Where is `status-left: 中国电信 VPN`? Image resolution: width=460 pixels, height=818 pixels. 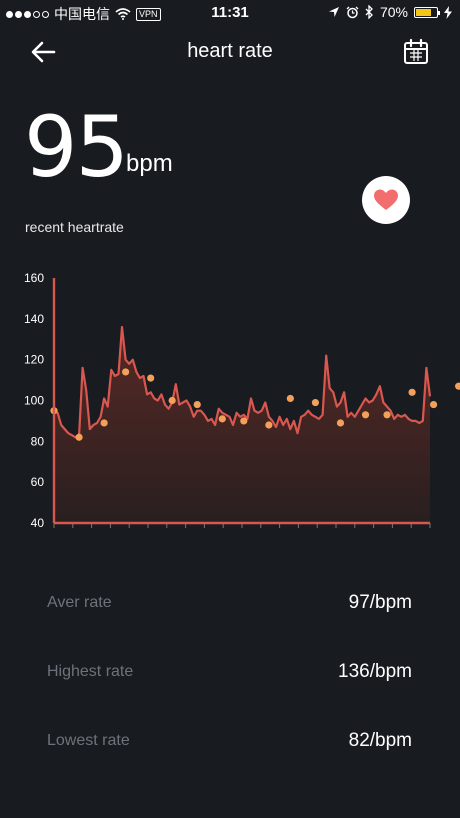
status-left: 中国电信 VPN is located at coordinates (83, 14).